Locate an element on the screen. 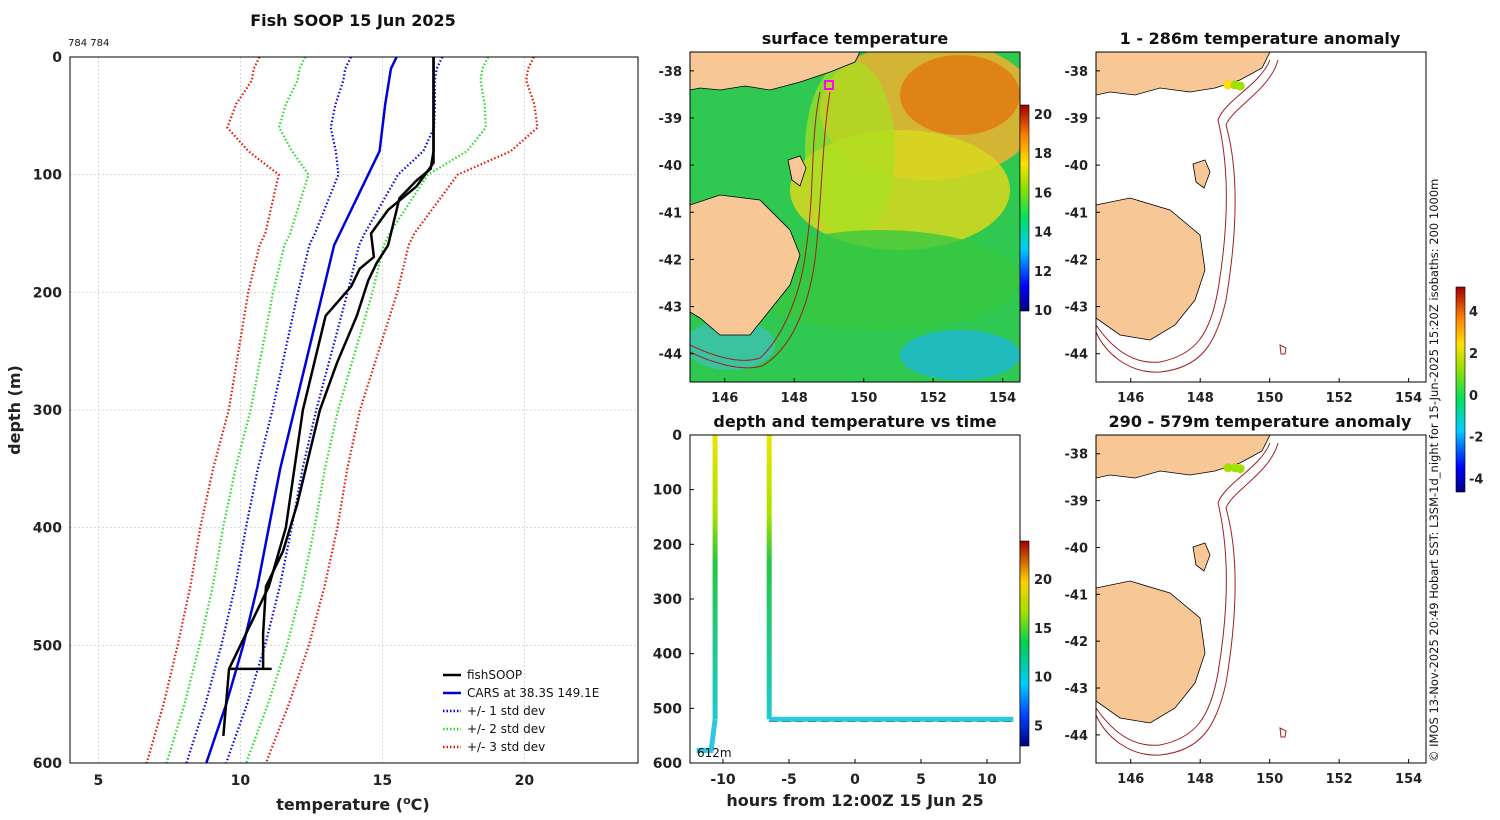 The width and height of the screenshot is (1500, 820). sst-cold-patch is located at coordinates (960, 355).